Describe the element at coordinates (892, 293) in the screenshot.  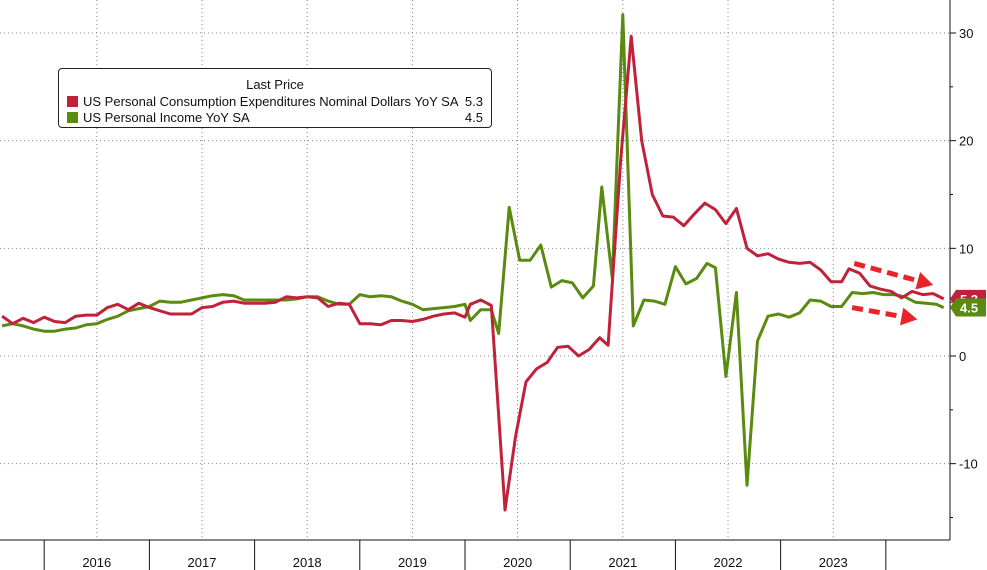
I see `annotation-arrows` at that location.